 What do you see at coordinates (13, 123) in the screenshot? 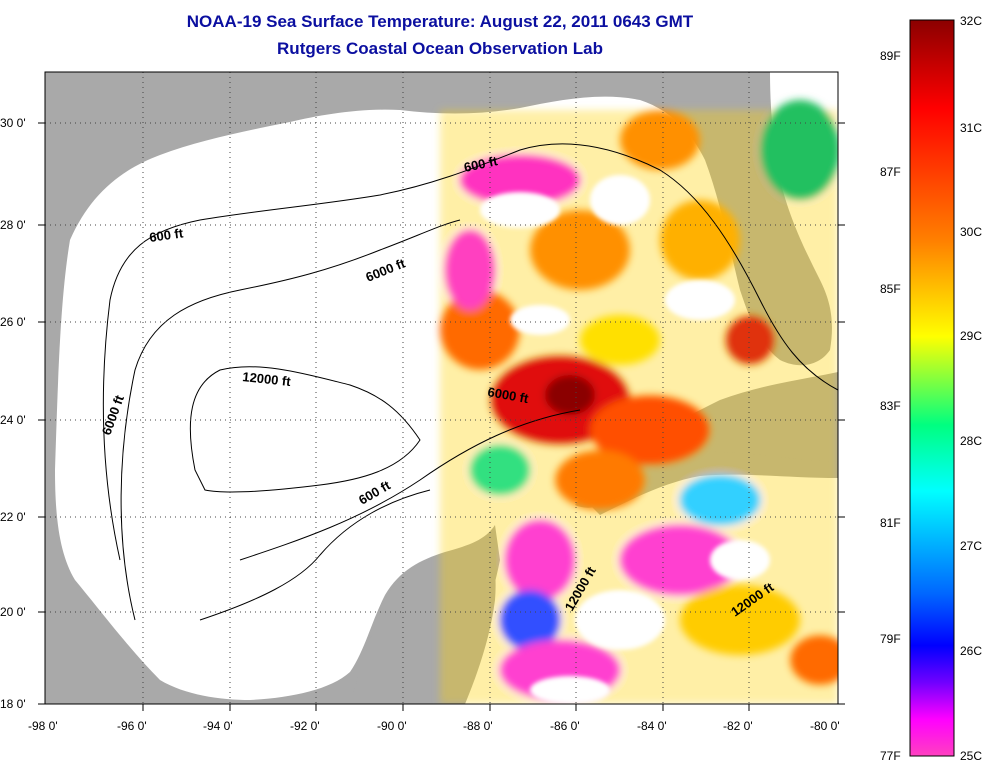
I see `lat-label: 30 0'` at bounding box center [13, 123].